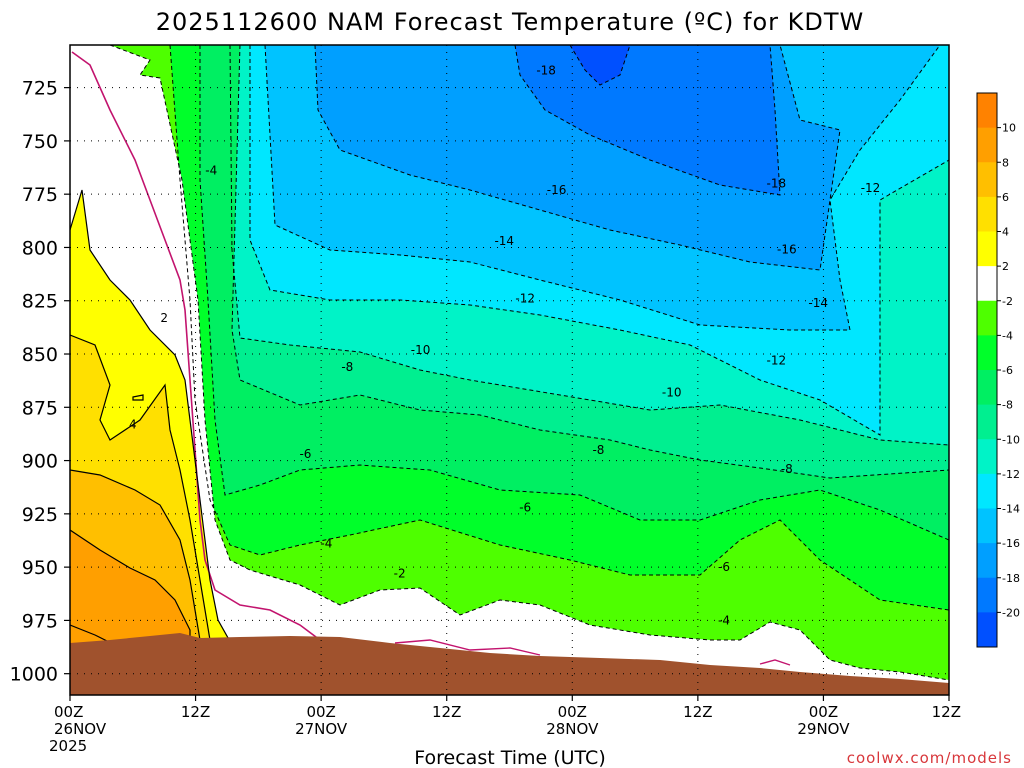 The image size is (1024, 768). I want to click on colorbar-label: -2, so click(1007, 301).